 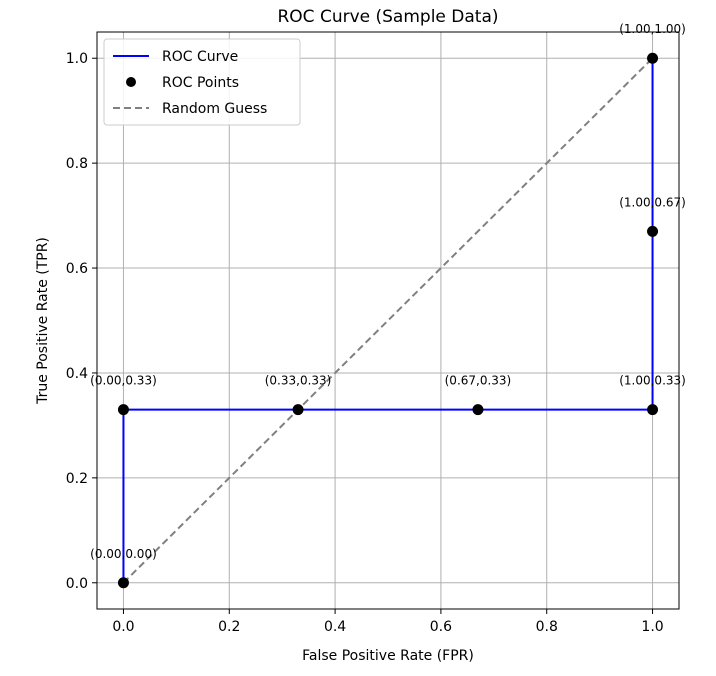 I want to click on point-annotation: (1.00,0.33), so click(x=652, y=381).